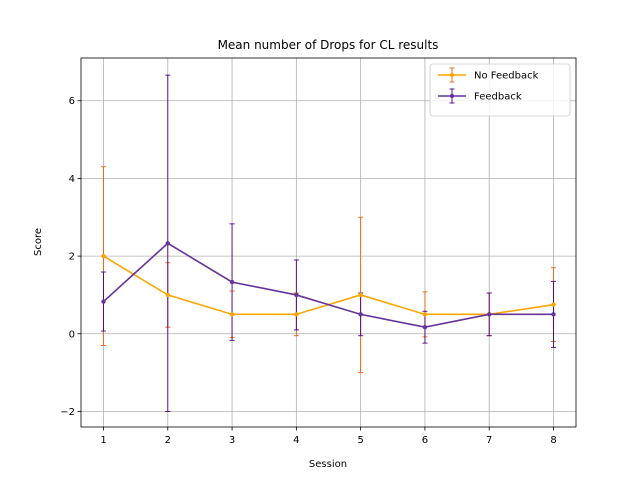 The image size is (640, 484). I want to click on legend-marker-no-feedback, so click(452, 75).